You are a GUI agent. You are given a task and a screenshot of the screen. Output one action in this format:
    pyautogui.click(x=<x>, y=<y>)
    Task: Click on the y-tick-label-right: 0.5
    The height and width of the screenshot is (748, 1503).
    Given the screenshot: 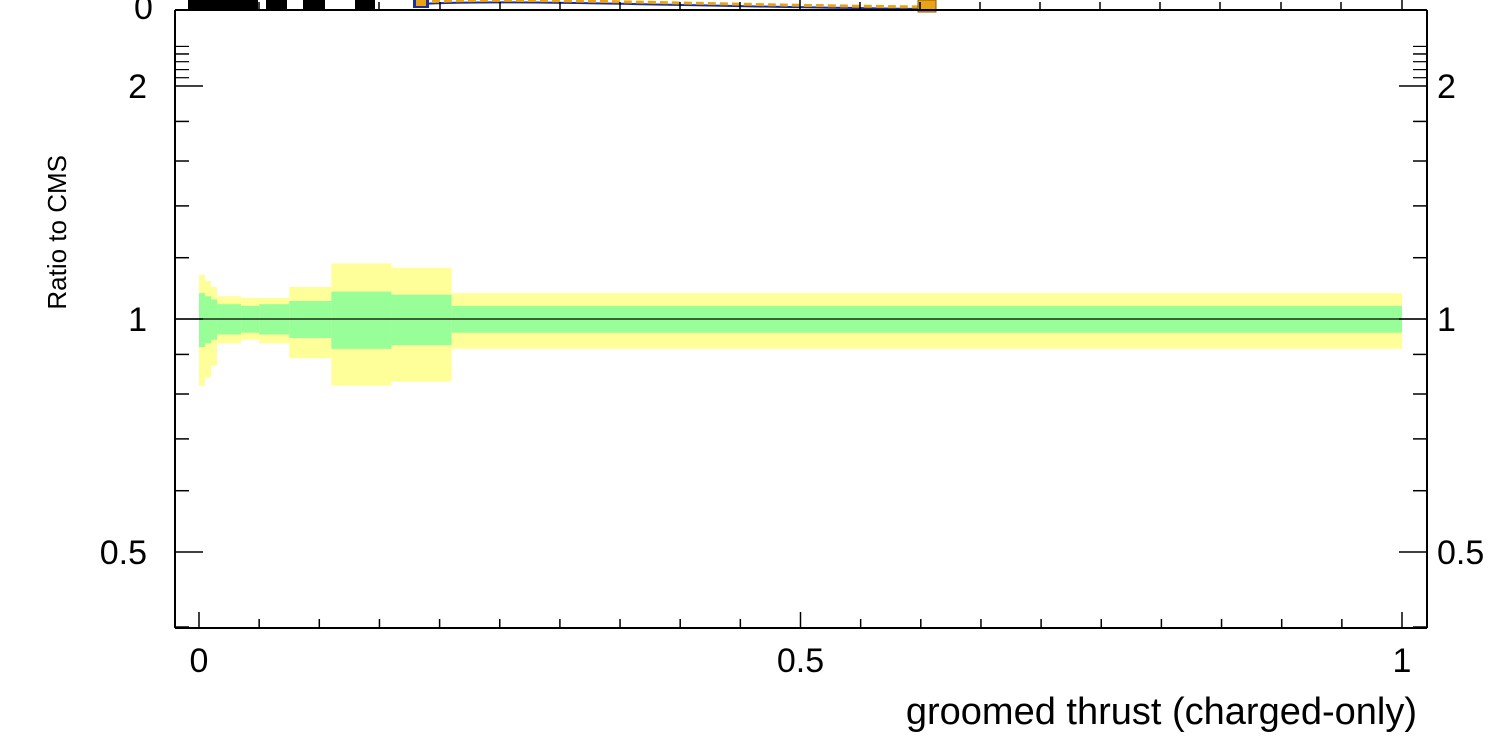 What is the action you would take?
    pyautogui.click(x=1460, y=553)
    